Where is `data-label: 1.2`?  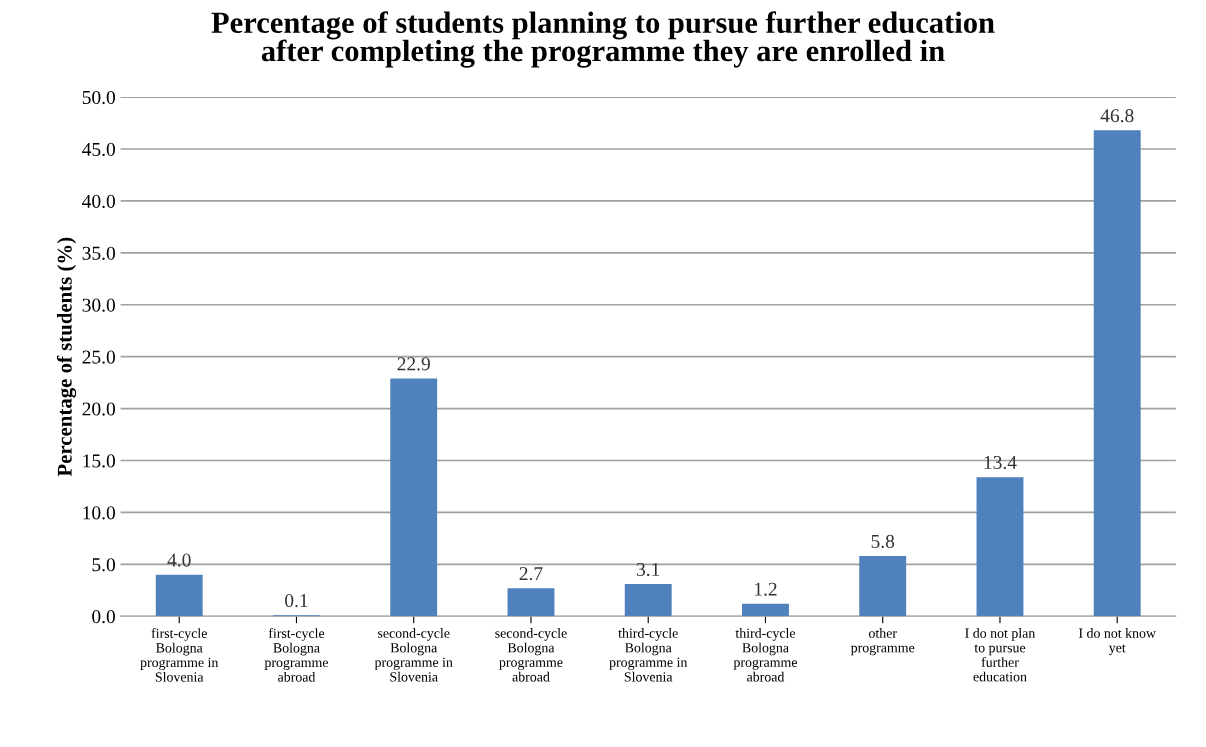
data-label: 1.2 is located at coordinates (766, 589).